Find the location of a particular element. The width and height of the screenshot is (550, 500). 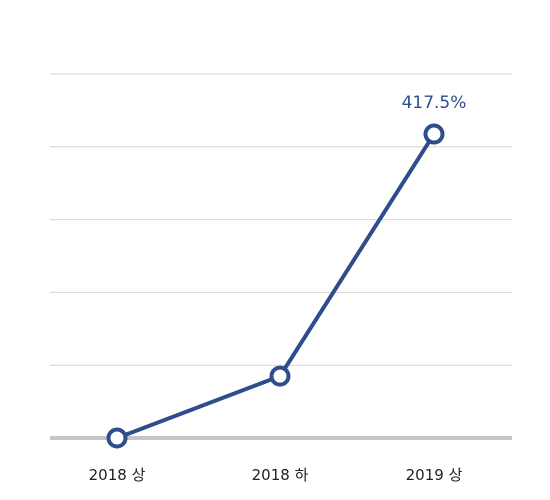

data-labels: 417.5% is located at coordinates (434, 103).